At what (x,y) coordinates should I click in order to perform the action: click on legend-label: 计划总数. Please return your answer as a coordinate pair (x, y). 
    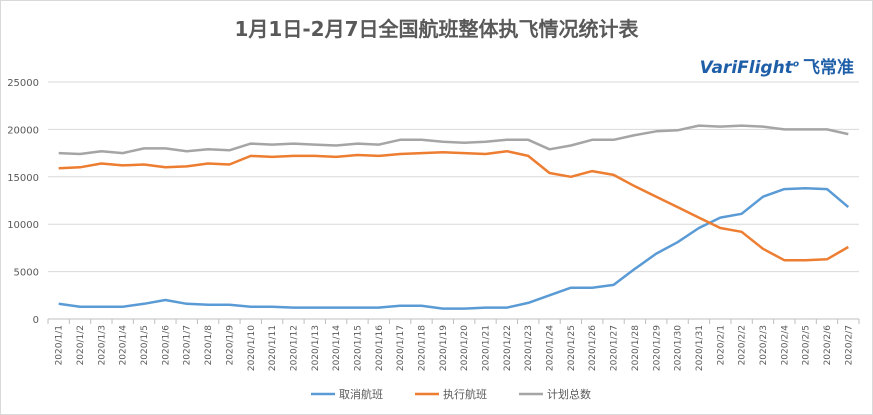
    Looking at the image, I should click on (569, 394).